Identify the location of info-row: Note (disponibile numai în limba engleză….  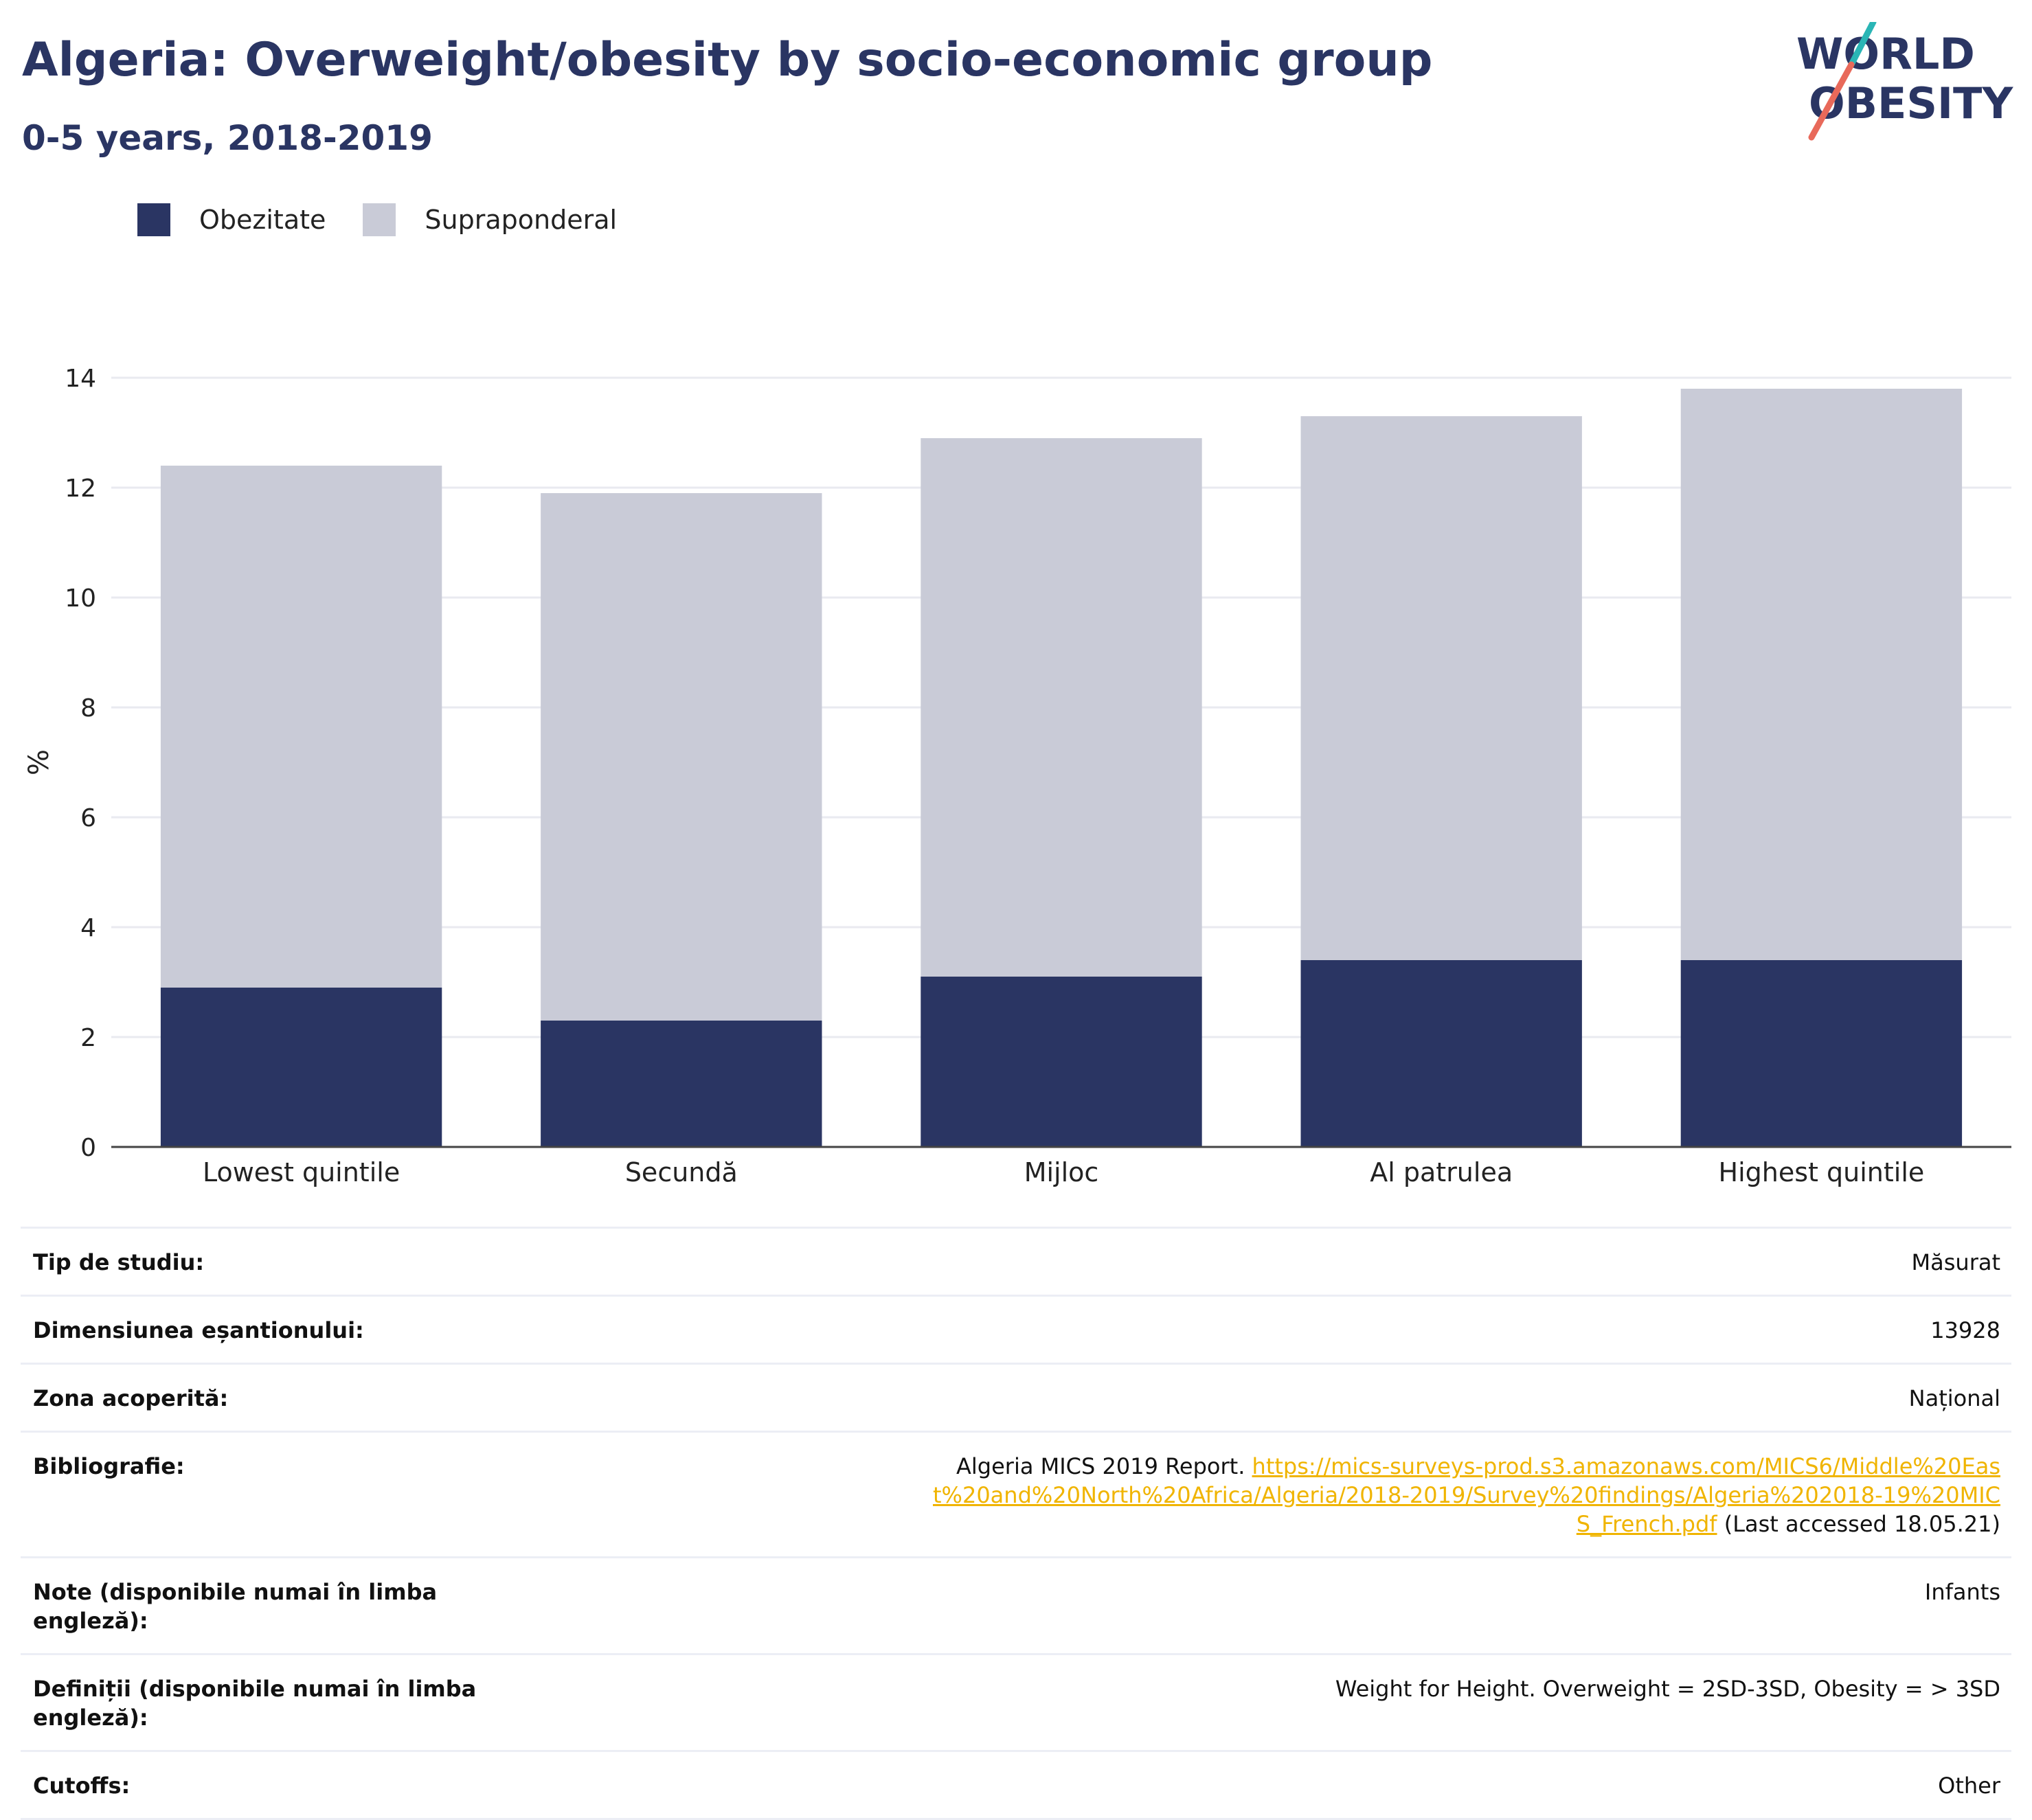
(1016, 1604).